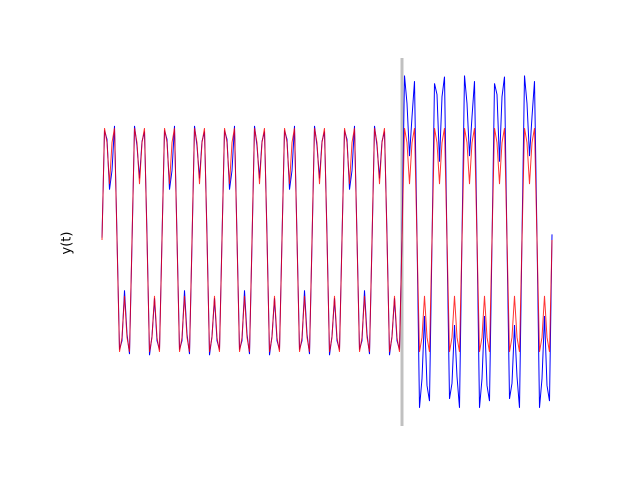  What do you see at coordinates (67, 243) in the screenshot?
I see `y-axis-label: y(t)` at bounding box center [67, 243].